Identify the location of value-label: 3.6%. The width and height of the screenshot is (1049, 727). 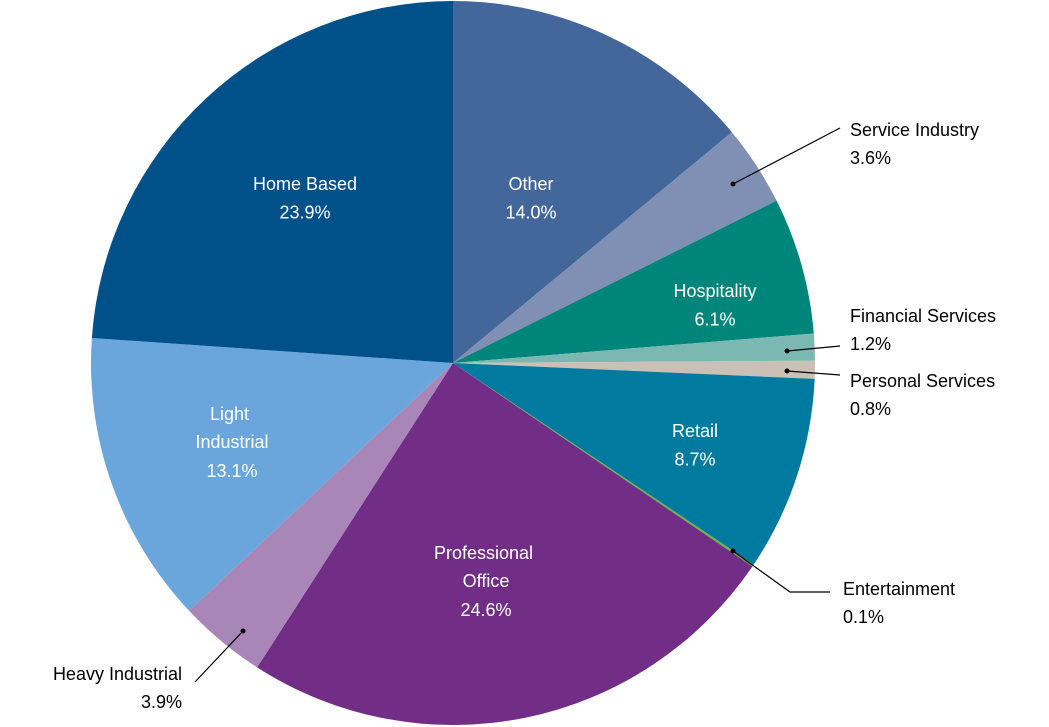
(870, 158).